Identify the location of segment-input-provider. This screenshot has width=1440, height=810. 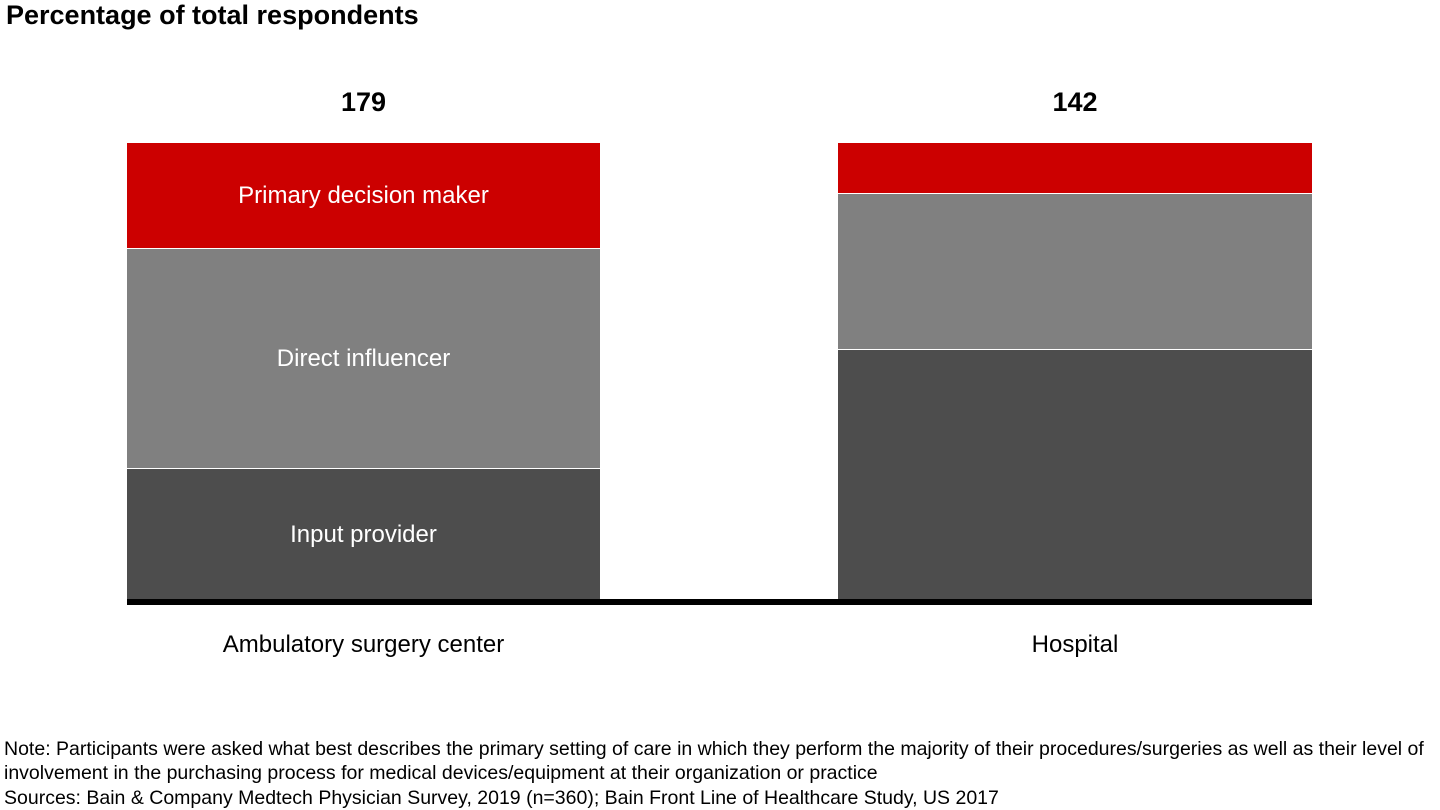
(1075, 475).